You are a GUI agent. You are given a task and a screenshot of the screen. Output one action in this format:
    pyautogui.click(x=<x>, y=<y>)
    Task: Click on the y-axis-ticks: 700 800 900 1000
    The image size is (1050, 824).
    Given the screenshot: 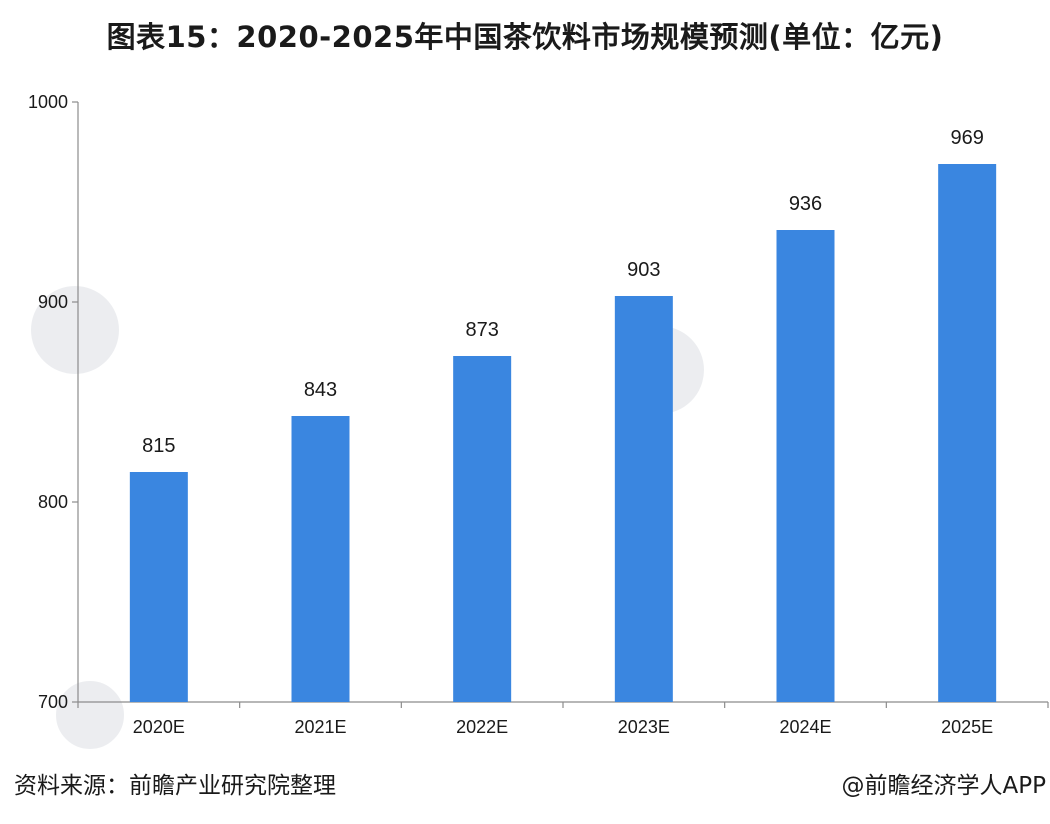 What is the action you would take?
    pyautogui.click(x=53, y=402)
    